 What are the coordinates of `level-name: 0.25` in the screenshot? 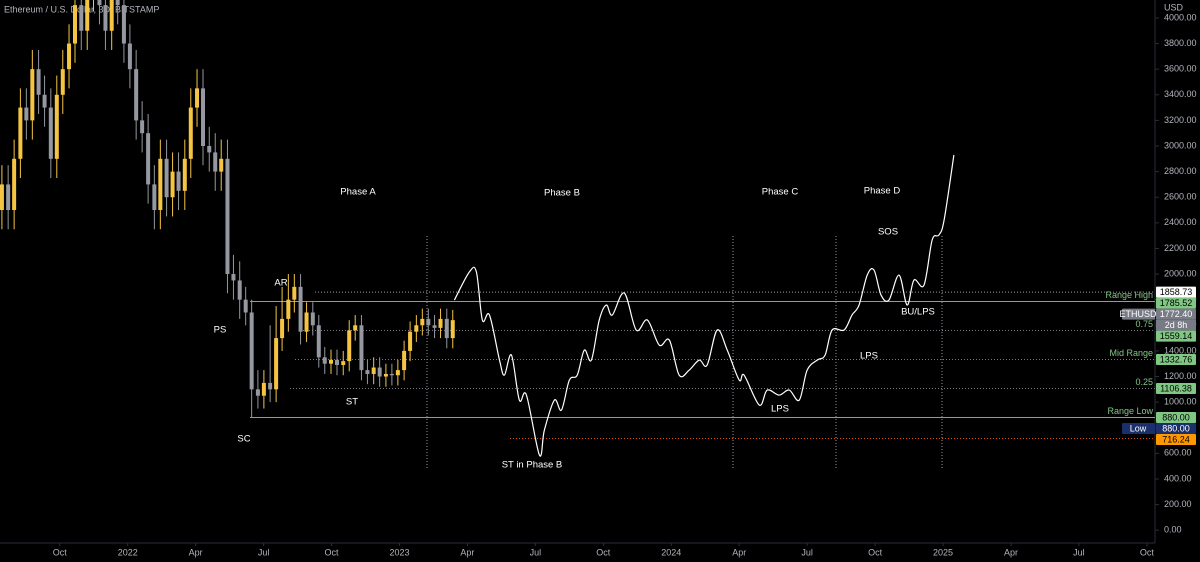 It's located at (1144, 382).